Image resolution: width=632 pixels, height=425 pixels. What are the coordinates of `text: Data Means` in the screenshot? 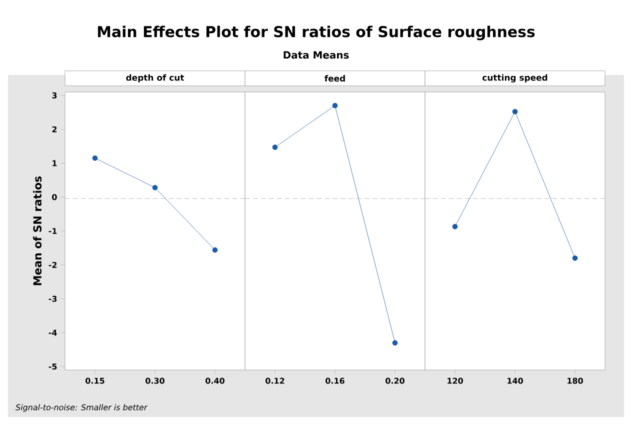 It's located at (316, 55).